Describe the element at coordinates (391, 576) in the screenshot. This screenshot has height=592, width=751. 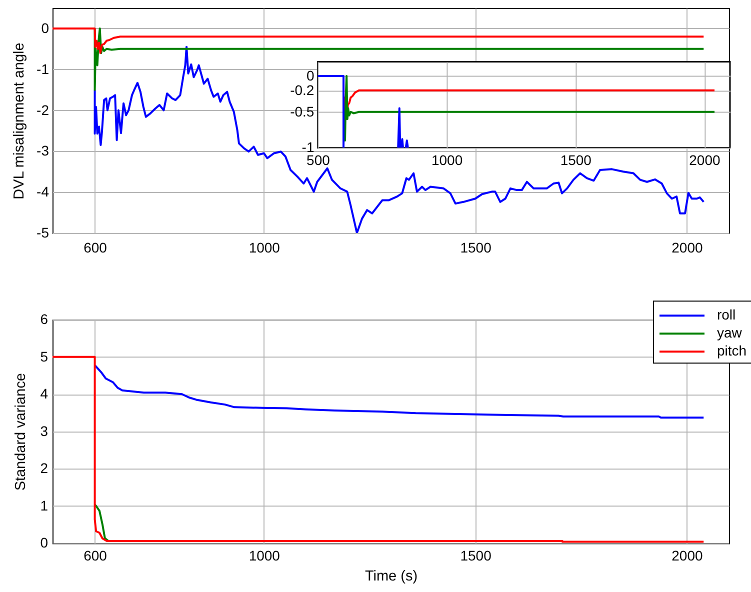
I see `x-axis-title: Time (s)` at that location.